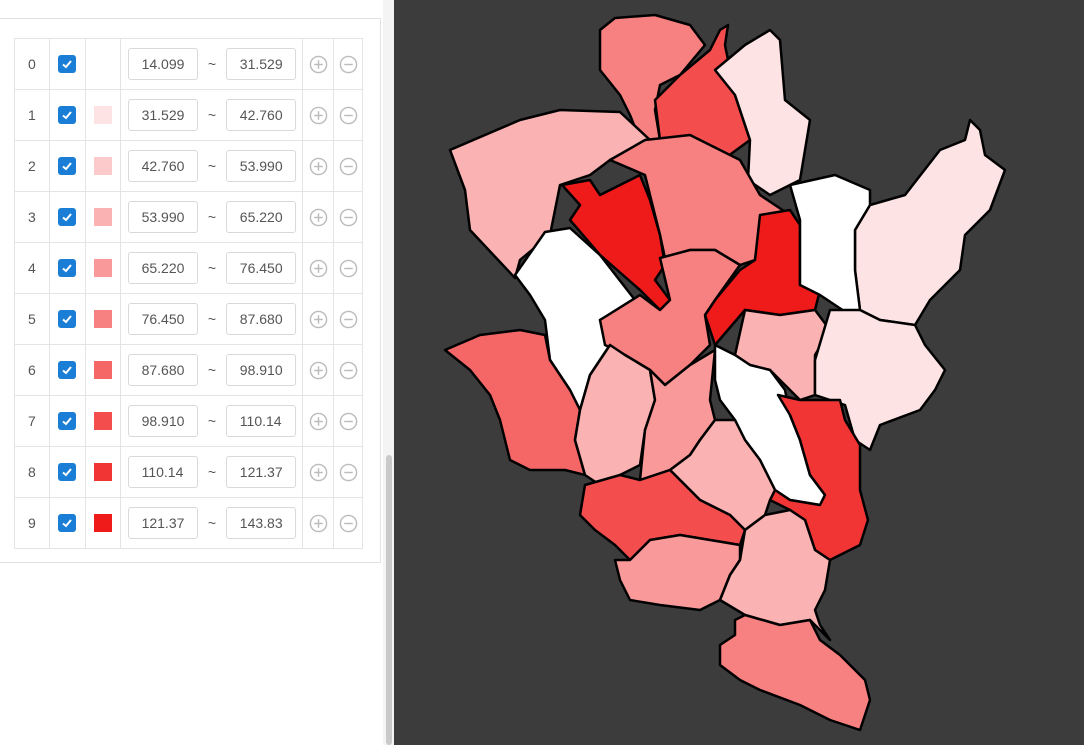 This screenshot has height=745, width=1084. I want to click on max-cell: 76.450, so click(261, 268).